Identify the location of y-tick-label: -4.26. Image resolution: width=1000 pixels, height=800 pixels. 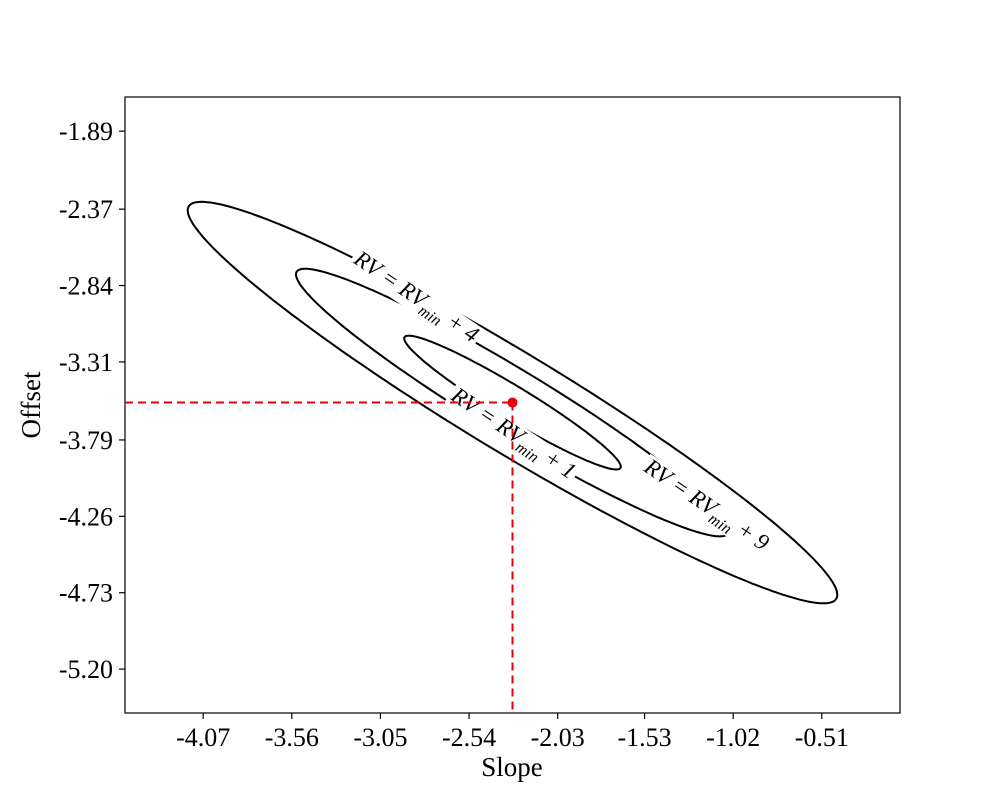
(86, 516).